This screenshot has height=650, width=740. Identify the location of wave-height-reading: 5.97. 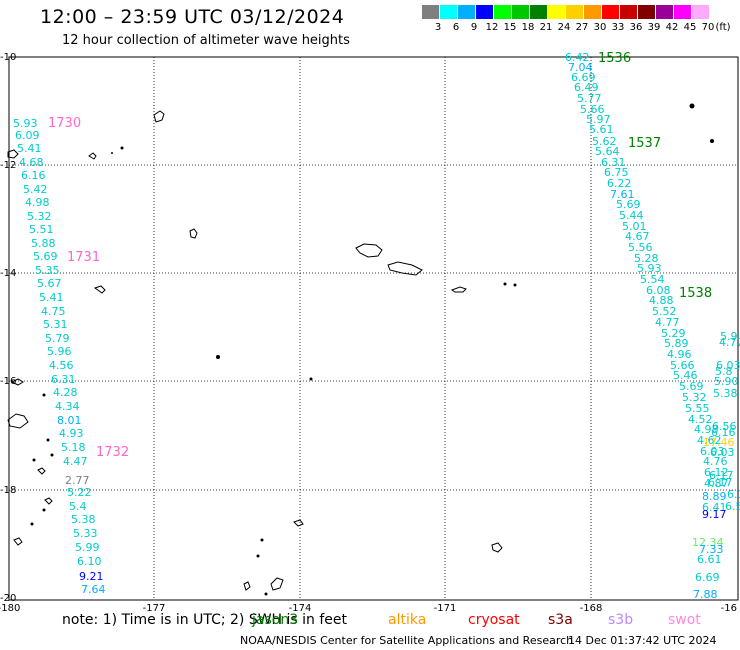
(598, 119).